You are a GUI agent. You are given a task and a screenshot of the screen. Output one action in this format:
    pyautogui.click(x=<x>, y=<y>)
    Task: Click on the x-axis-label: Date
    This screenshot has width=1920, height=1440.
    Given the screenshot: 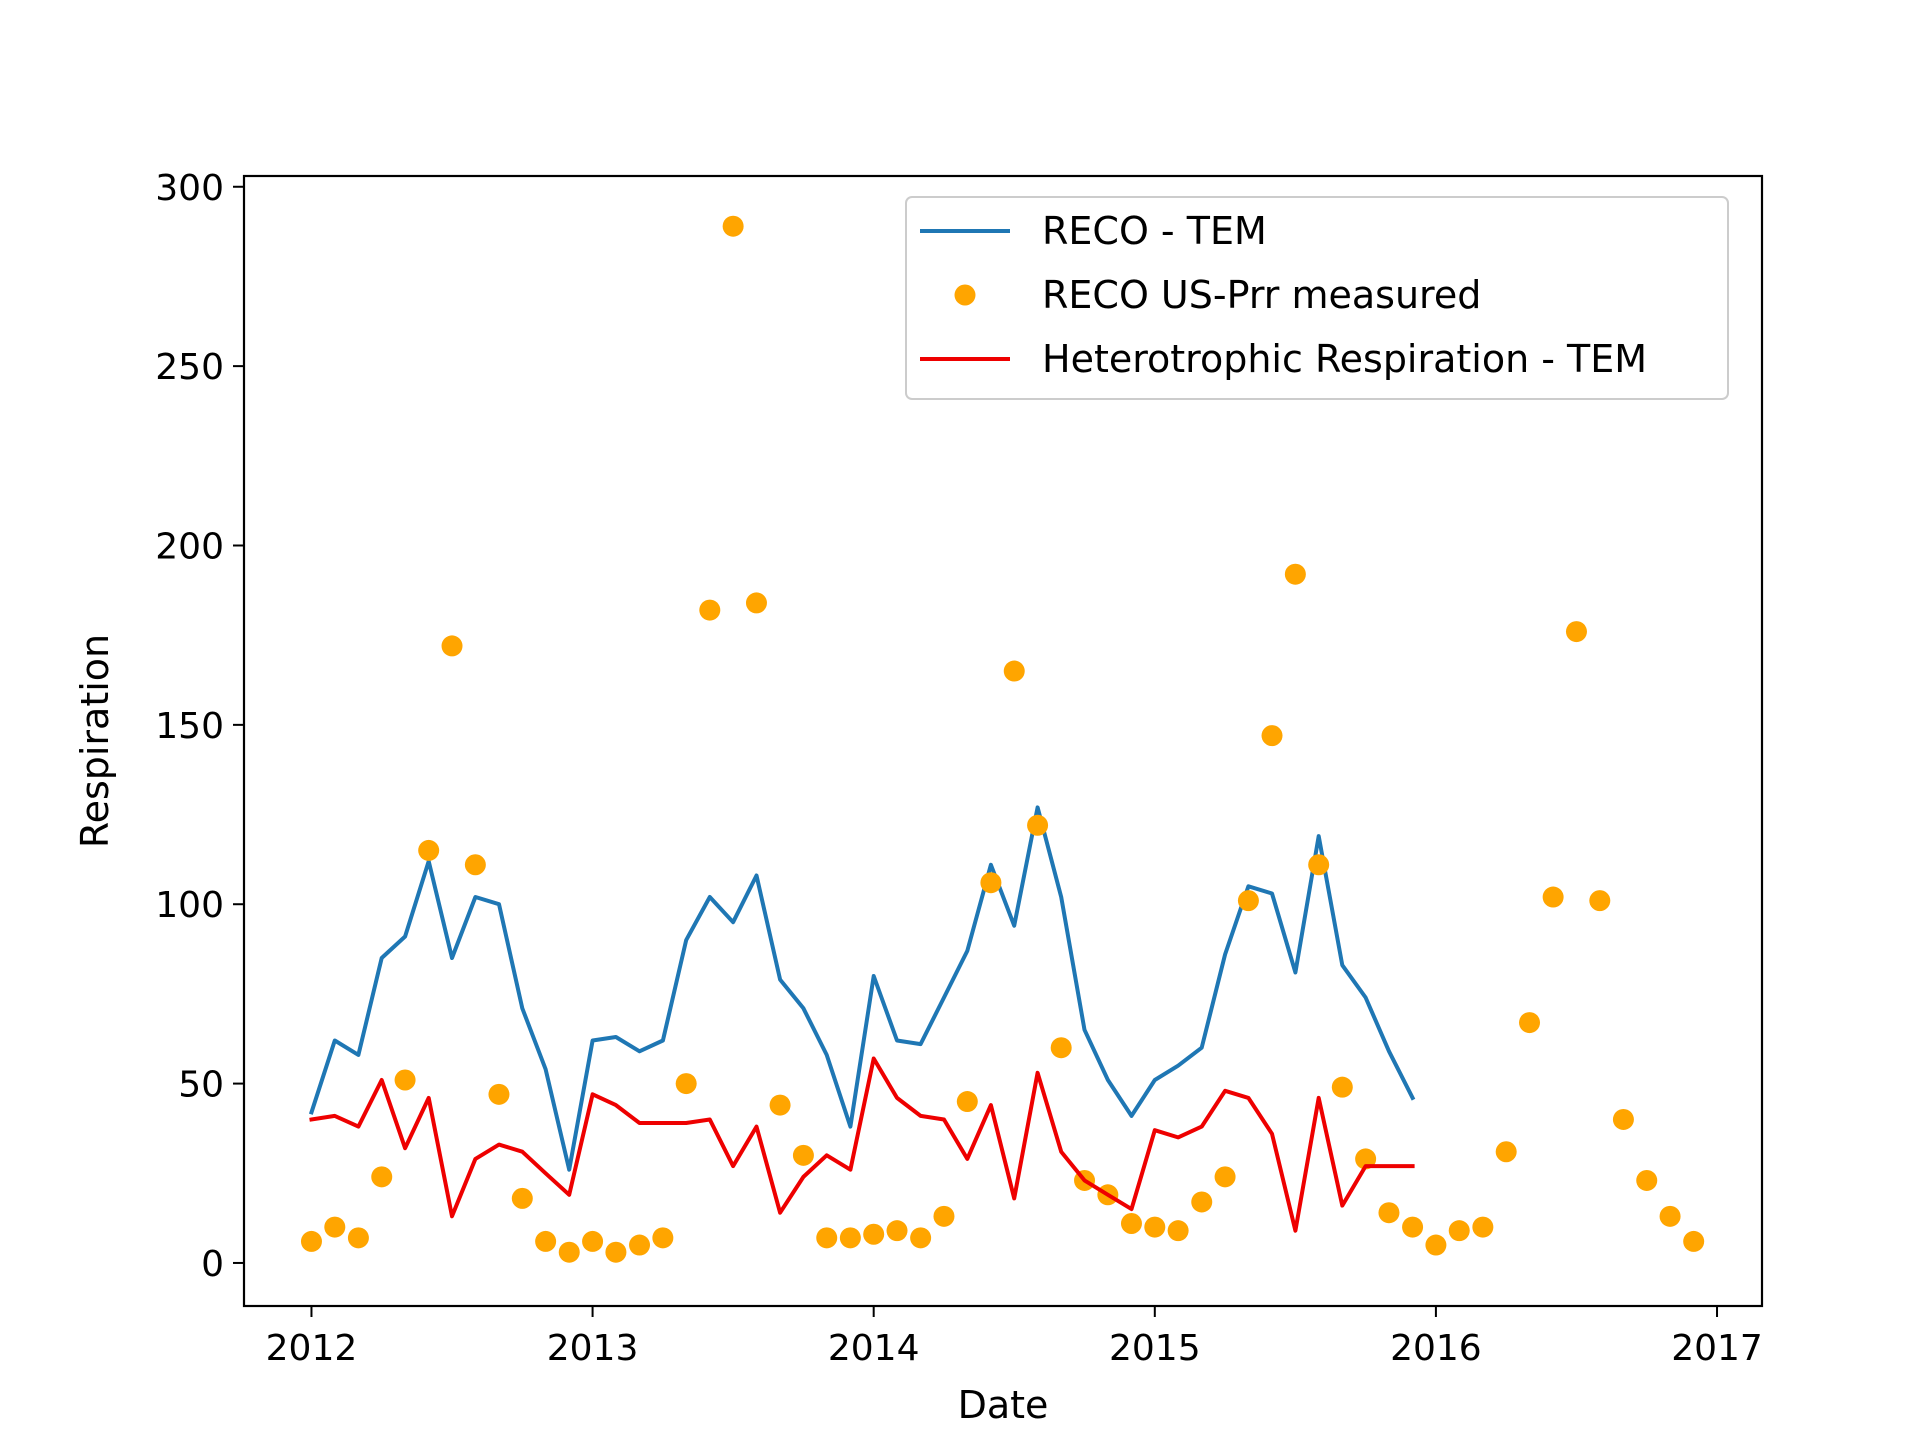 What is the action you would take?
    pyautogui.click(x=1003, y=1405)
    